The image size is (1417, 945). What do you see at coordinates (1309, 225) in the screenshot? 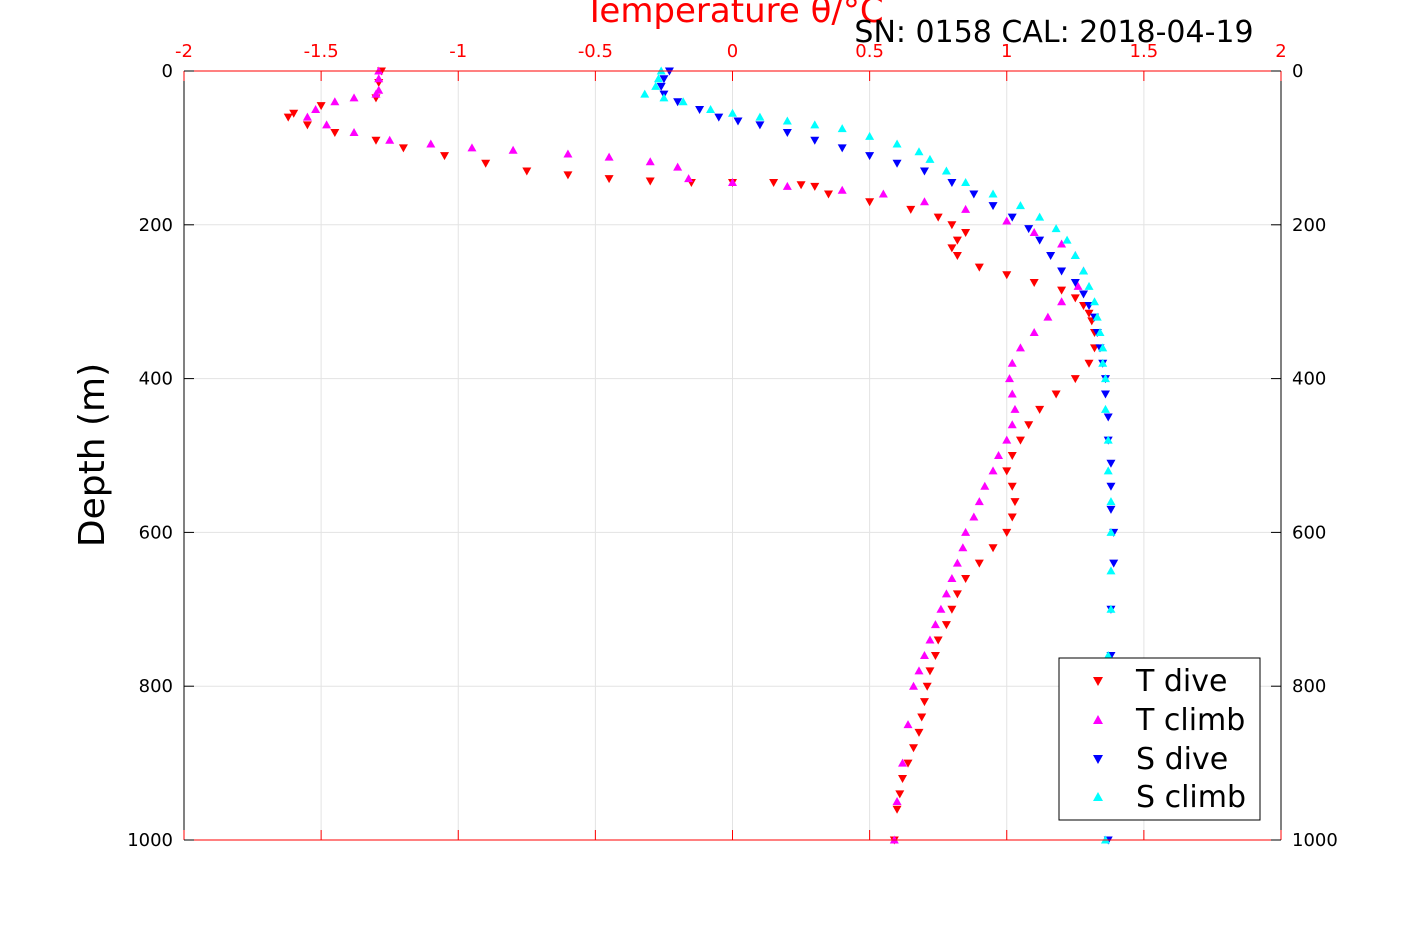
I see `y-tick-label-right-1: 200` at bounding box center [1309, 225].